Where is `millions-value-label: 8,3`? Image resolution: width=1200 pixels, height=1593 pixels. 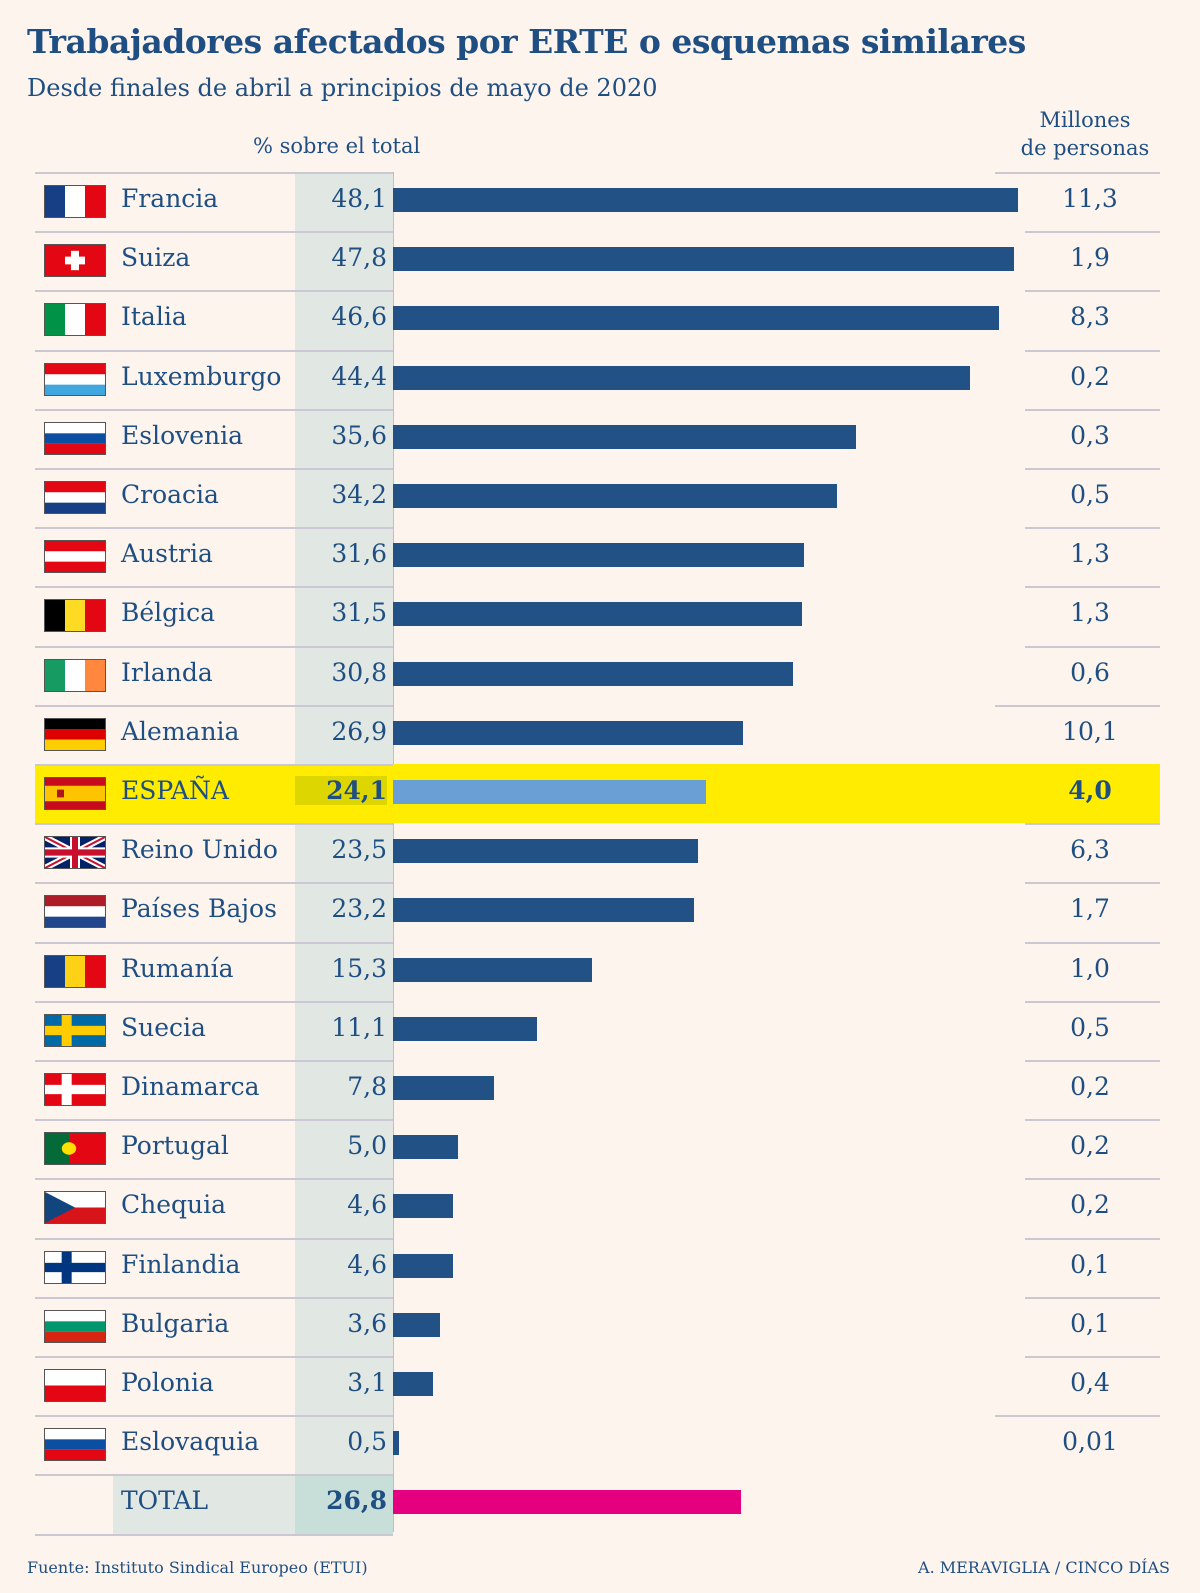 millions-value-label: 8,3 is located at coordinates (1090, 317).